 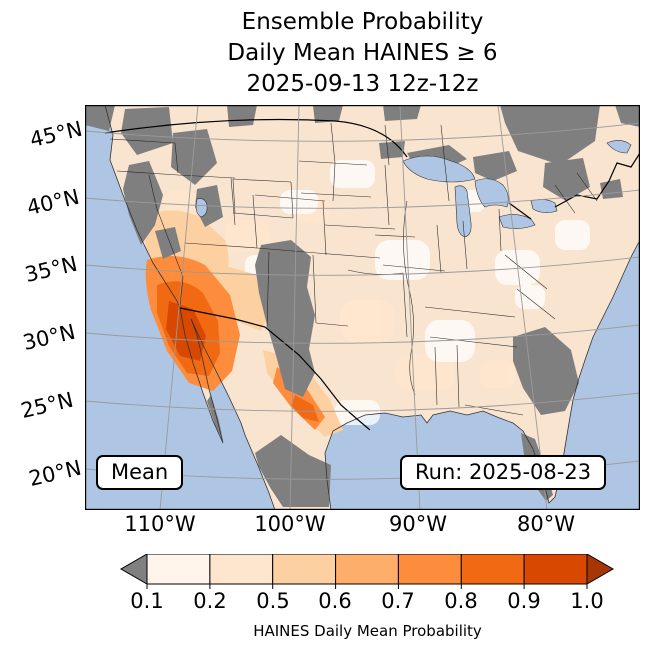 What do you see at coordinates (201, 208) in the screenshot?
I see `great-salt-lake` at bounding box center [201, 208].